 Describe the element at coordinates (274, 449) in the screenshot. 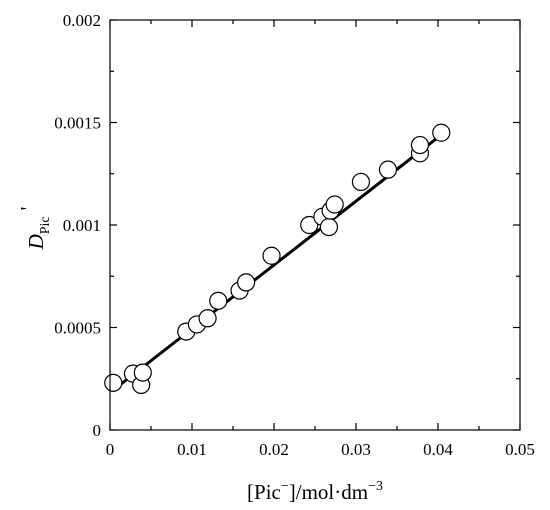

I see `x-tick-label: 0.02` at that location.